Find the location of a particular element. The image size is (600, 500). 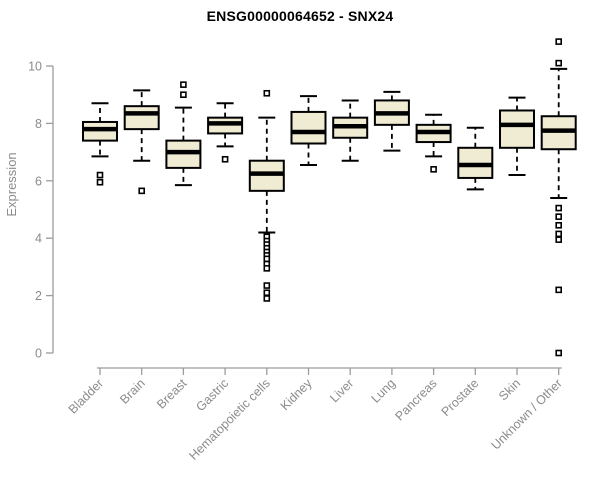

x-tick-label-lung: Lung is located at coordinates (383, 391).